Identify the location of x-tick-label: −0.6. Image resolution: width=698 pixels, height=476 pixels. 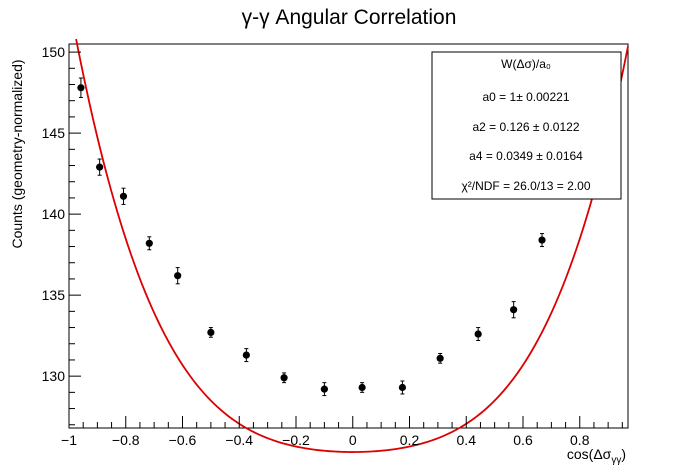
(183, 440).